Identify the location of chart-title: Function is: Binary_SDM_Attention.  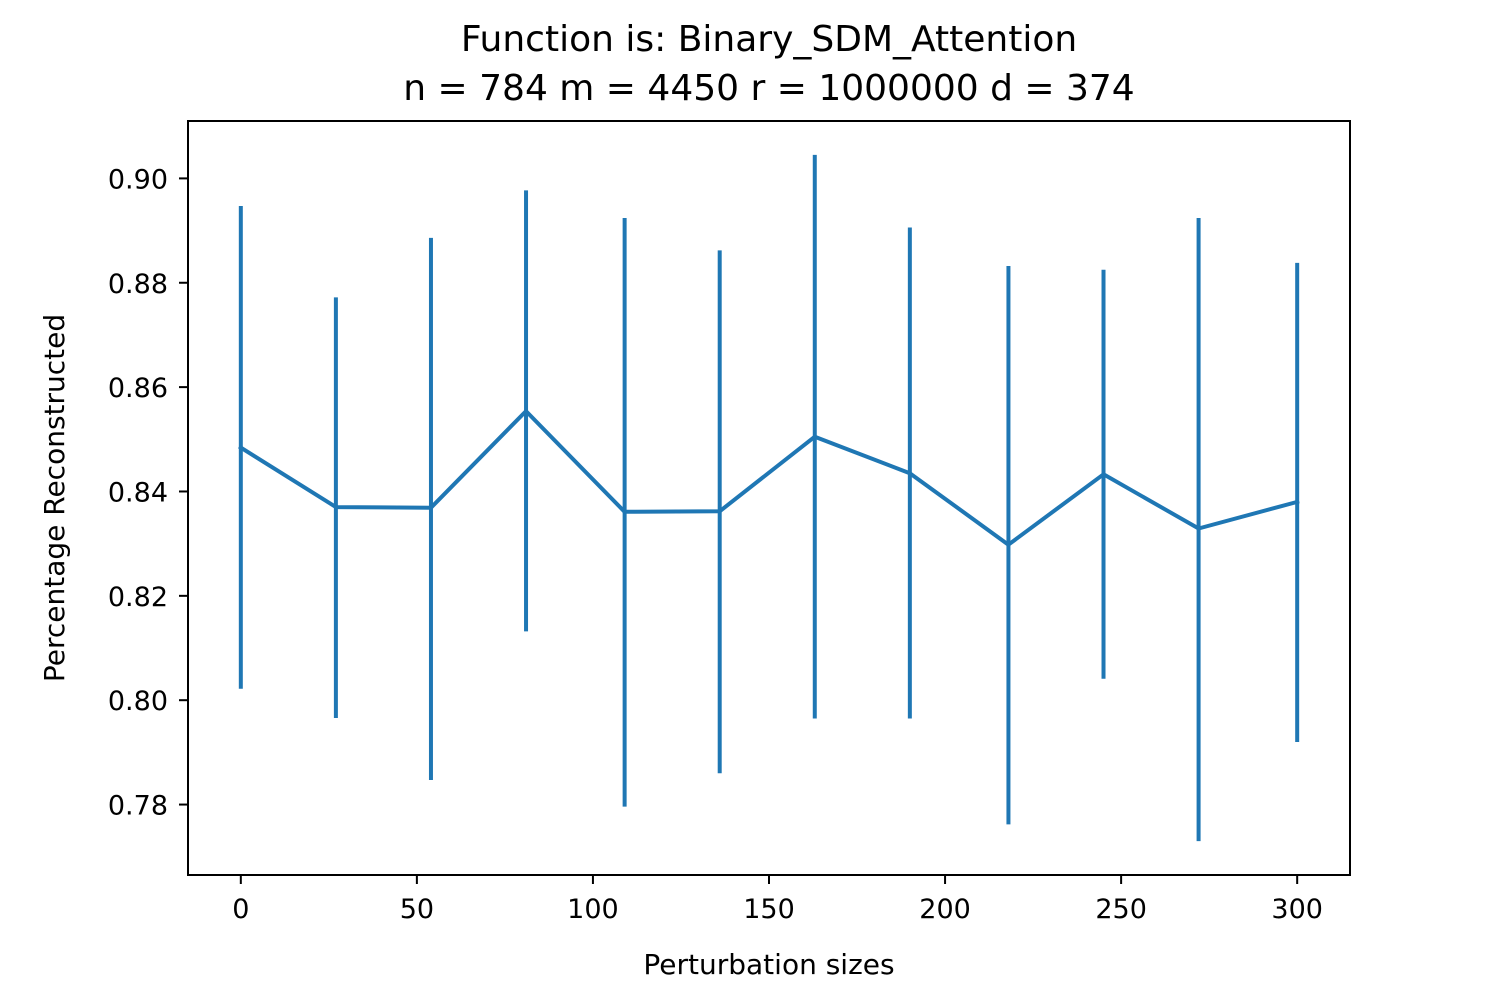
(769, 39).